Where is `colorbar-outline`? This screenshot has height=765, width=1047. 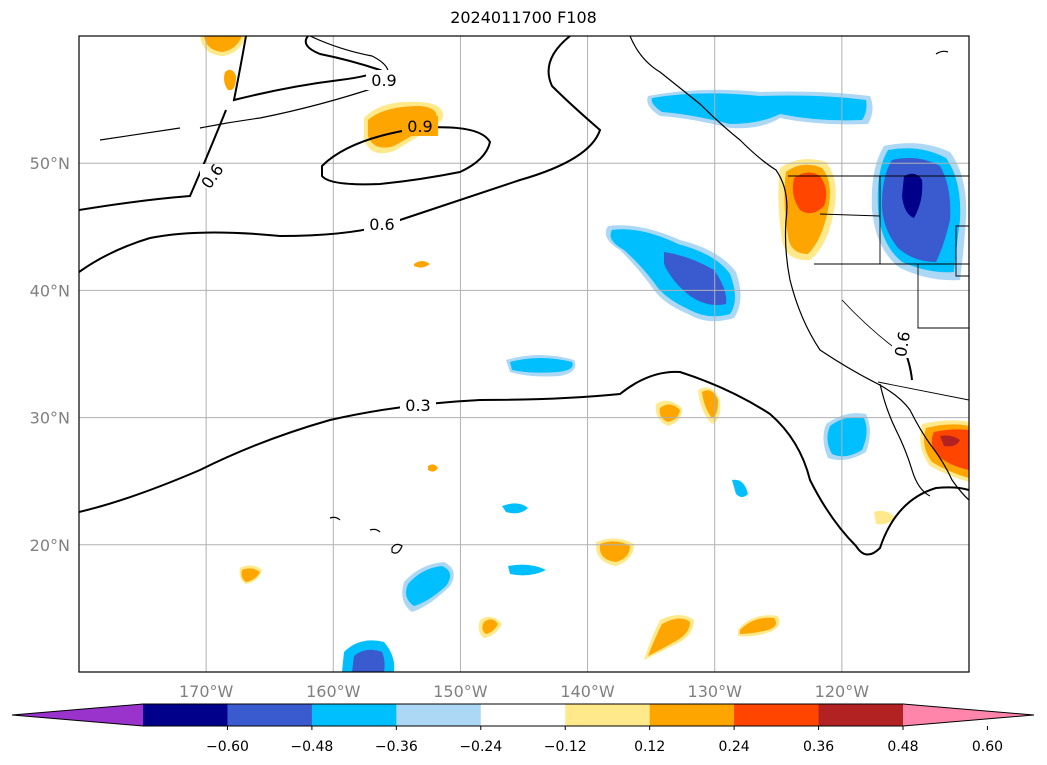
colorbar-outline is located at coordinates (523, 715).